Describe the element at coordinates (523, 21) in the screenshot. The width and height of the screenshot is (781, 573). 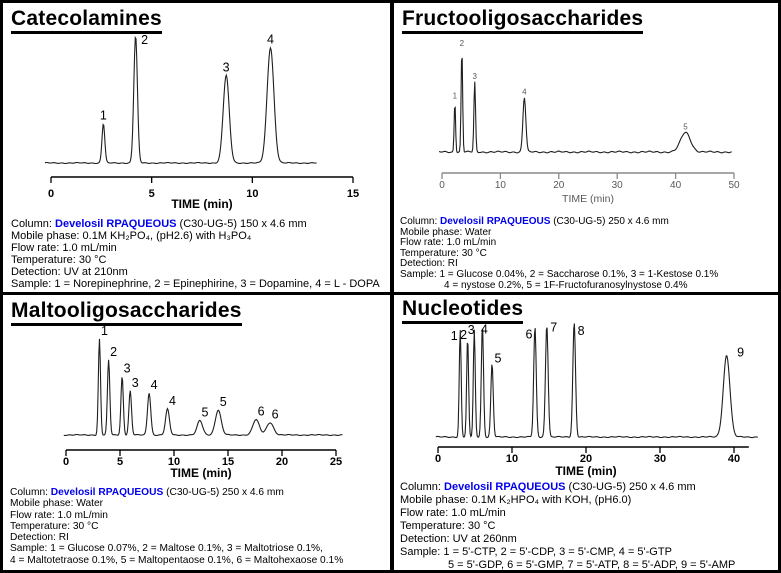
I see `panel-title-fructooligosaccharides: Fructooligosaccharides` at that location.